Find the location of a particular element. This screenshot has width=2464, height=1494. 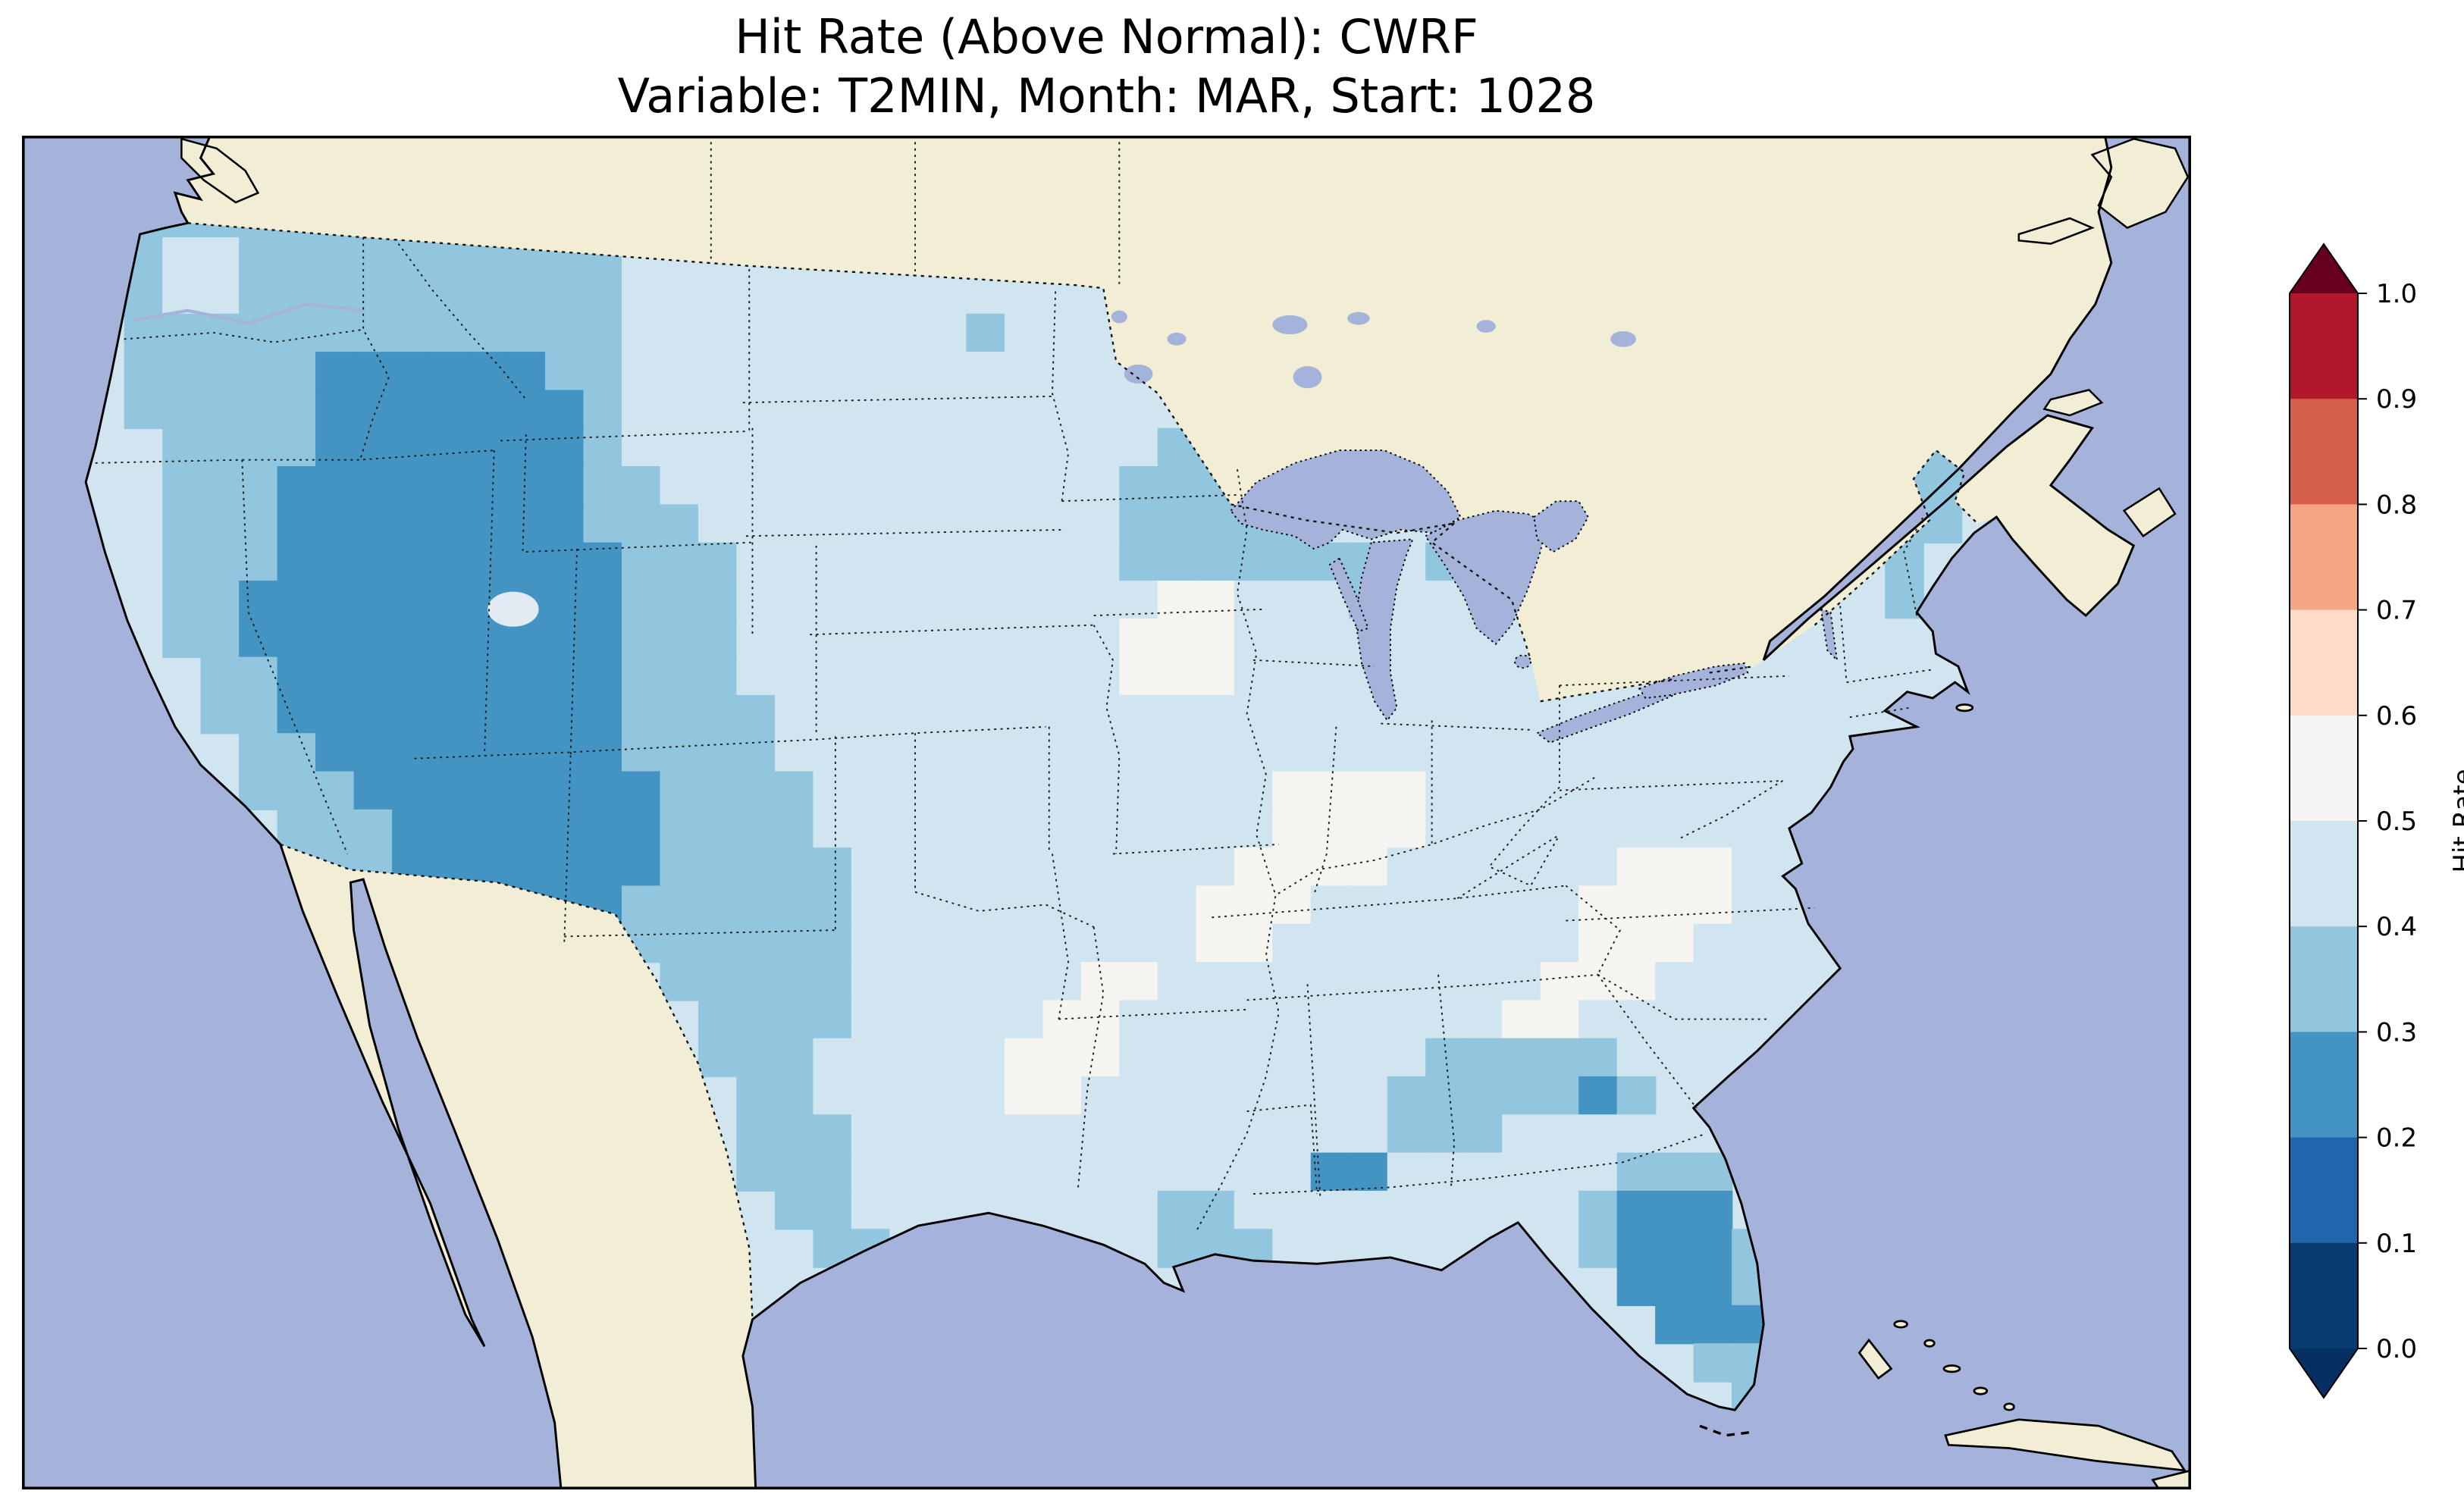

columbia-river is located at coordinates (249, 313).